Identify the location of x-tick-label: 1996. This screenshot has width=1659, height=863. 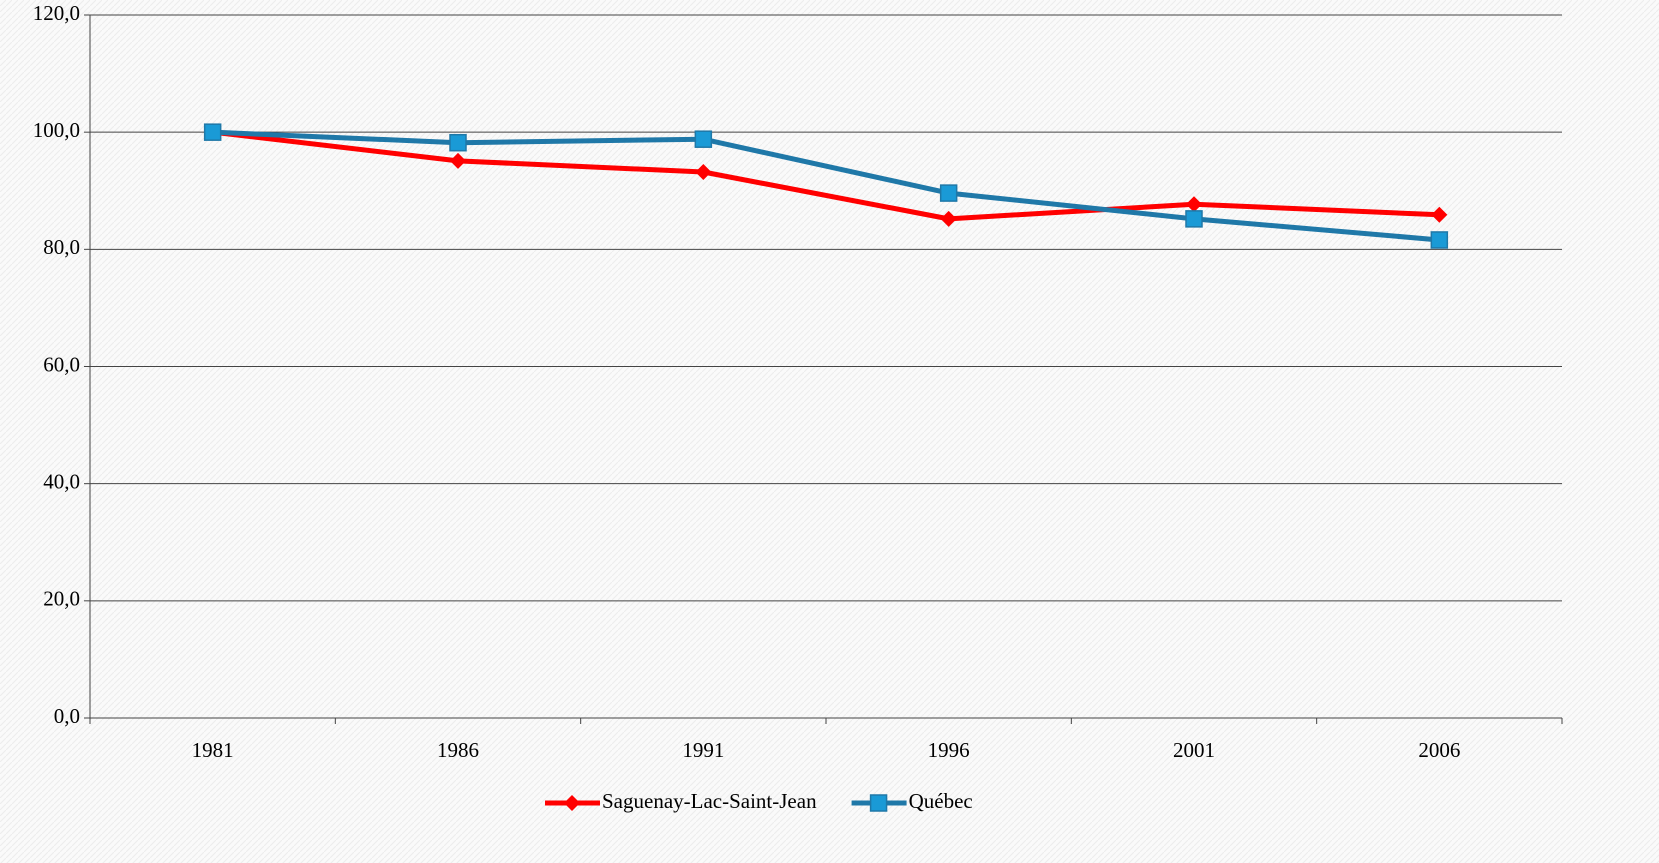
(949, 750).